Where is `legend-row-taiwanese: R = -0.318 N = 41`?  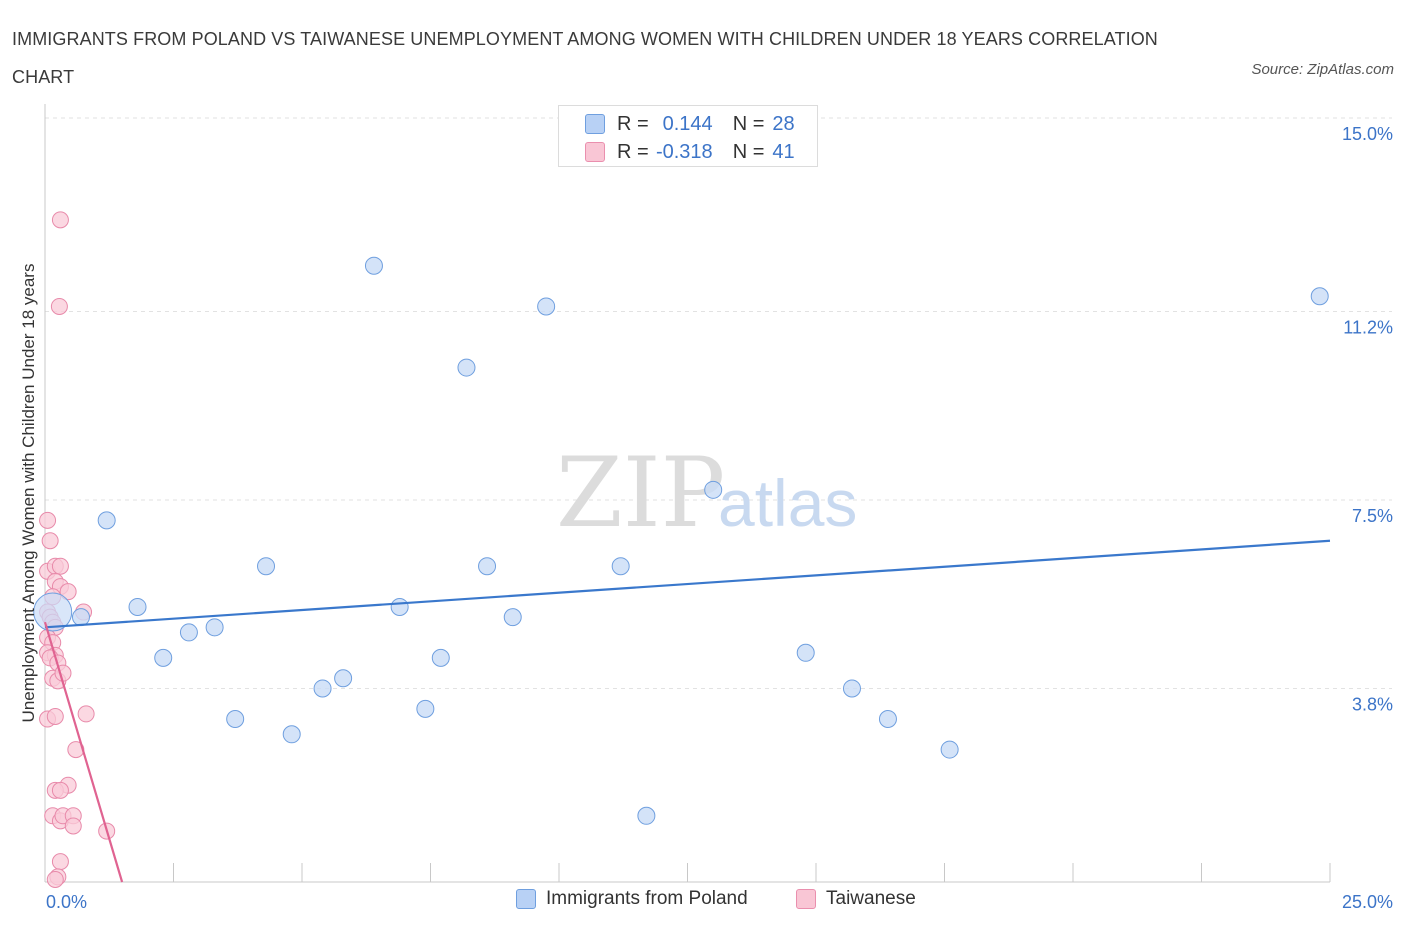 legend-row-taiwanese: R = -0.318 N = 41 is located at coordinates (690, 152).